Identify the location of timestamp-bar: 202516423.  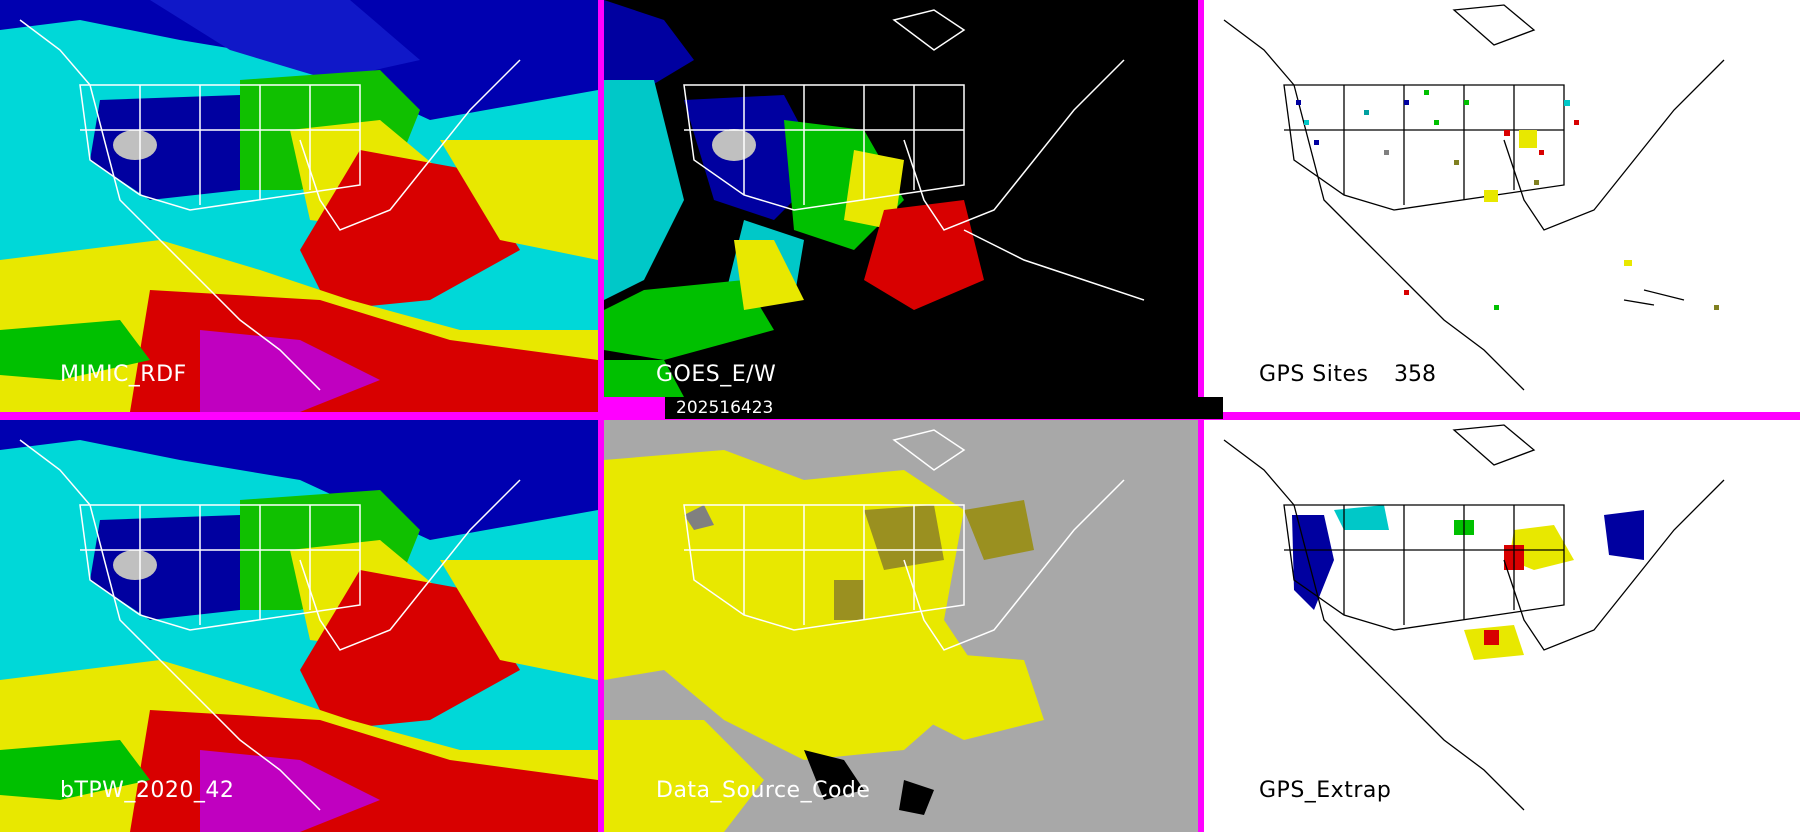
(944, 408).